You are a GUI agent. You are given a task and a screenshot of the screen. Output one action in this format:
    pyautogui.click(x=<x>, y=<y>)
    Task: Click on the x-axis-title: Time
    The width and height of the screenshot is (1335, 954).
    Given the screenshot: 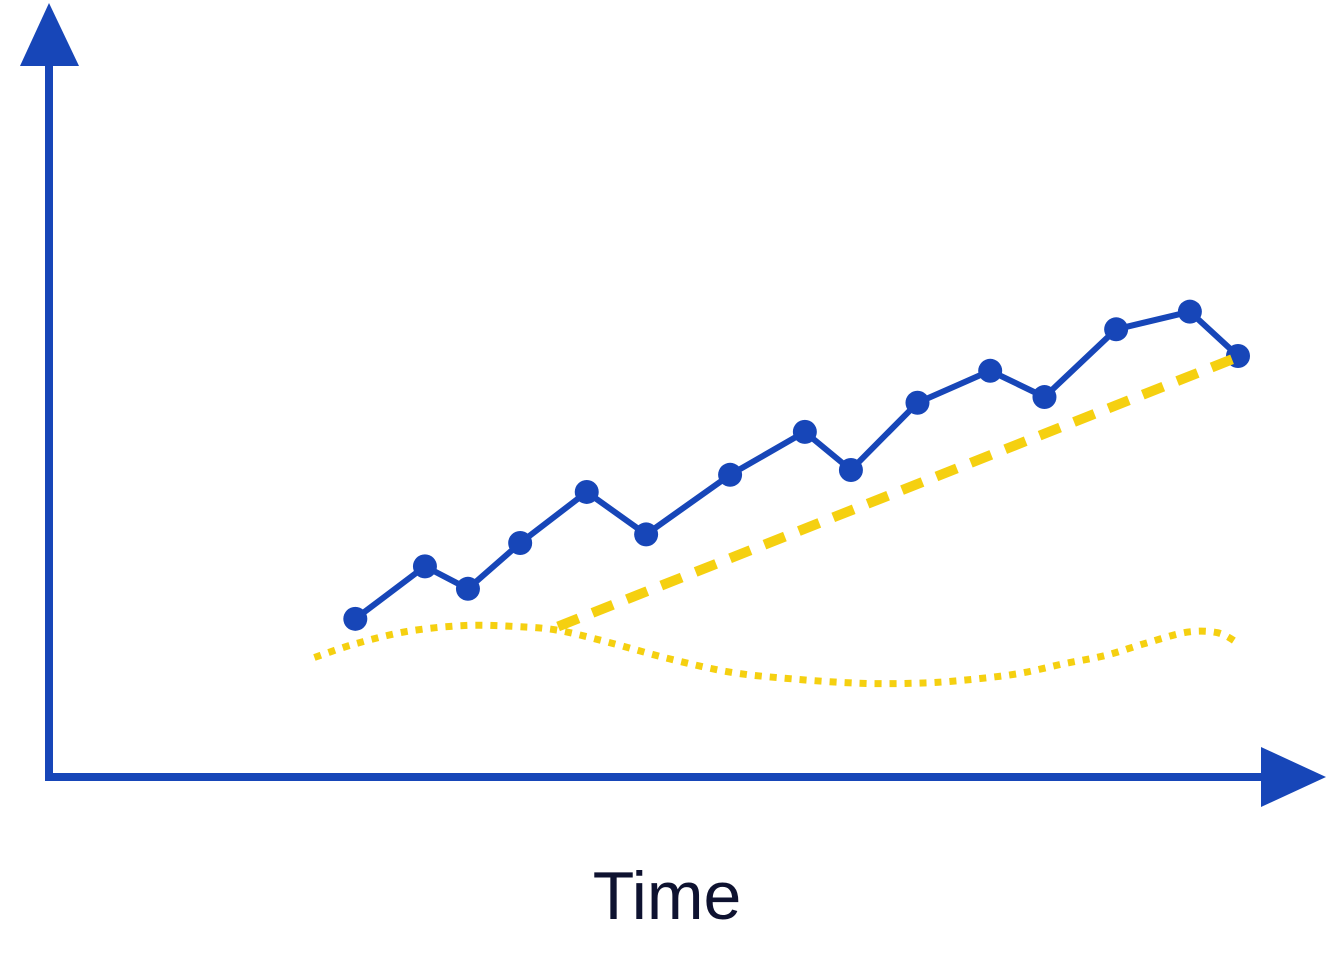 What is the action you would take?
    pyautogui.click(x=667, y=896)
    